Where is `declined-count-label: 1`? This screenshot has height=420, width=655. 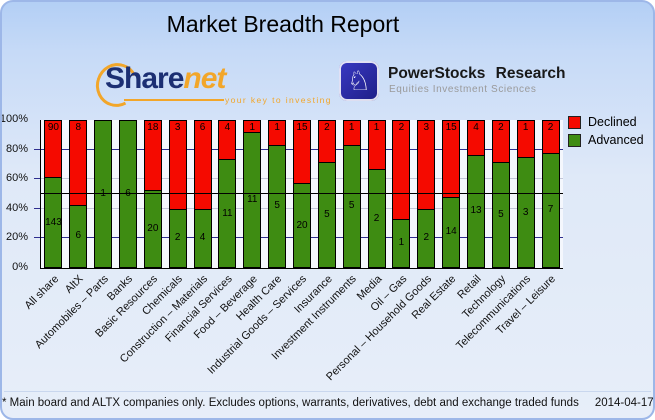
declined-count-label: 1 is located at coordinates (351, 127).